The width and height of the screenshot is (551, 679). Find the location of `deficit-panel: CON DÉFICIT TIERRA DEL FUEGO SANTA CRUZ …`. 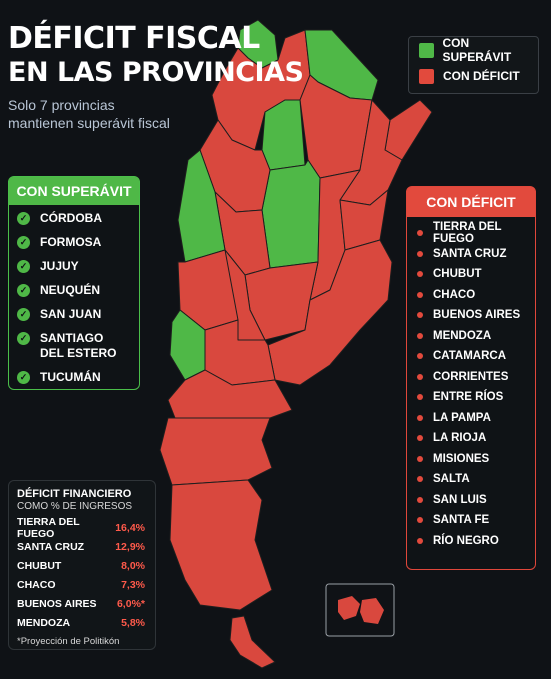

deficit-panel: CON DÉFICIT TIERRA DEL FUEGO SANTA CRUZ … is located at coordinates (471, 378).